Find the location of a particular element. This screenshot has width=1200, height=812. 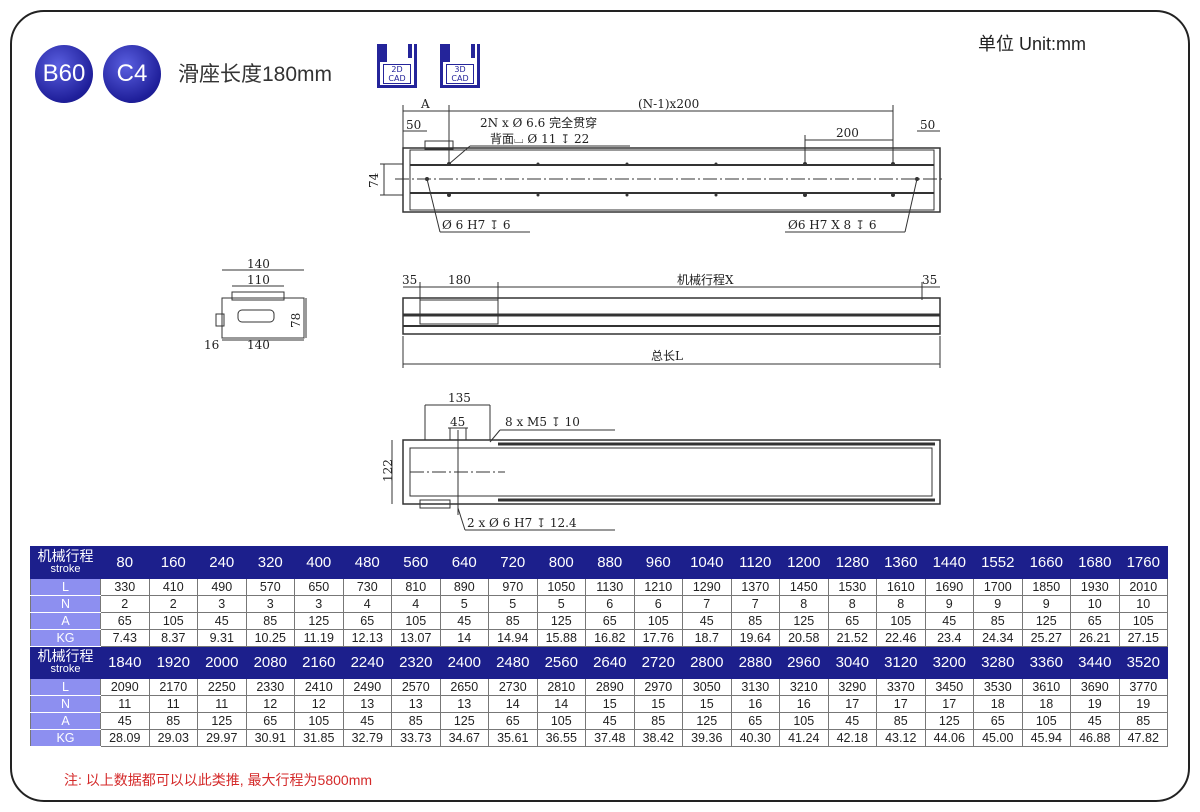

stroke-cell: 3280 is located at coordinates (998, 662).